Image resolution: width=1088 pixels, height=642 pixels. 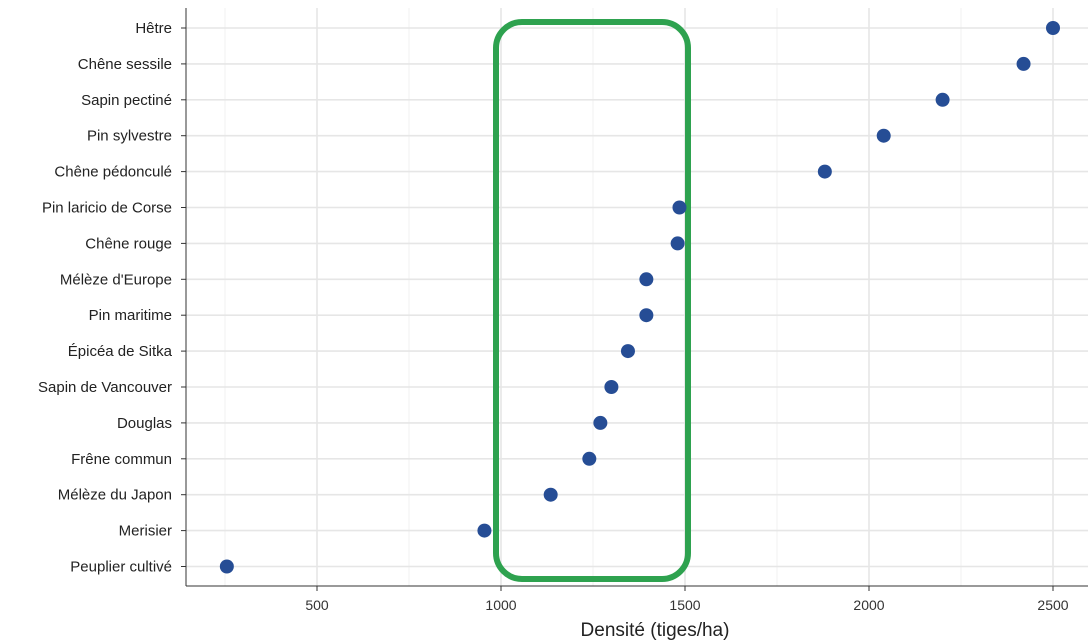 What do you see at coordinates (868, 605) in the screenshot?
I see `x-tick-label: 2000` at bounding box center [868, 605].